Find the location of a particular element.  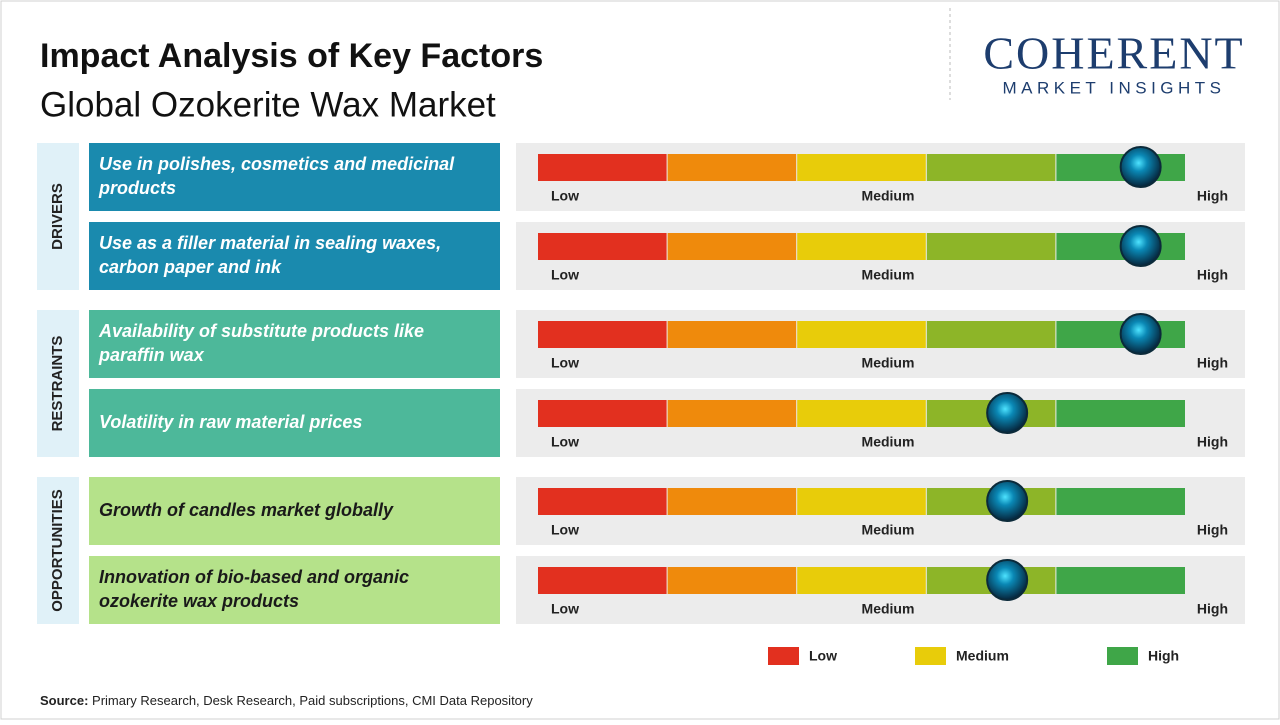

group-label: RESTRAINTS is located at coordinates (57, 384).